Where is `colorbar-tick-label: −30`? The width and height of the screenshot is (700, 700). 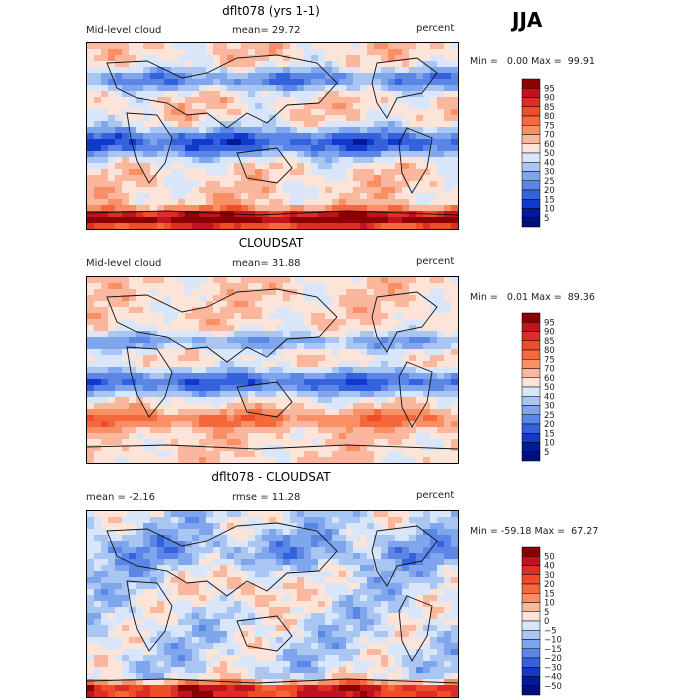 colorbar-tick-label: −30 is located at coordinates (553, 668).